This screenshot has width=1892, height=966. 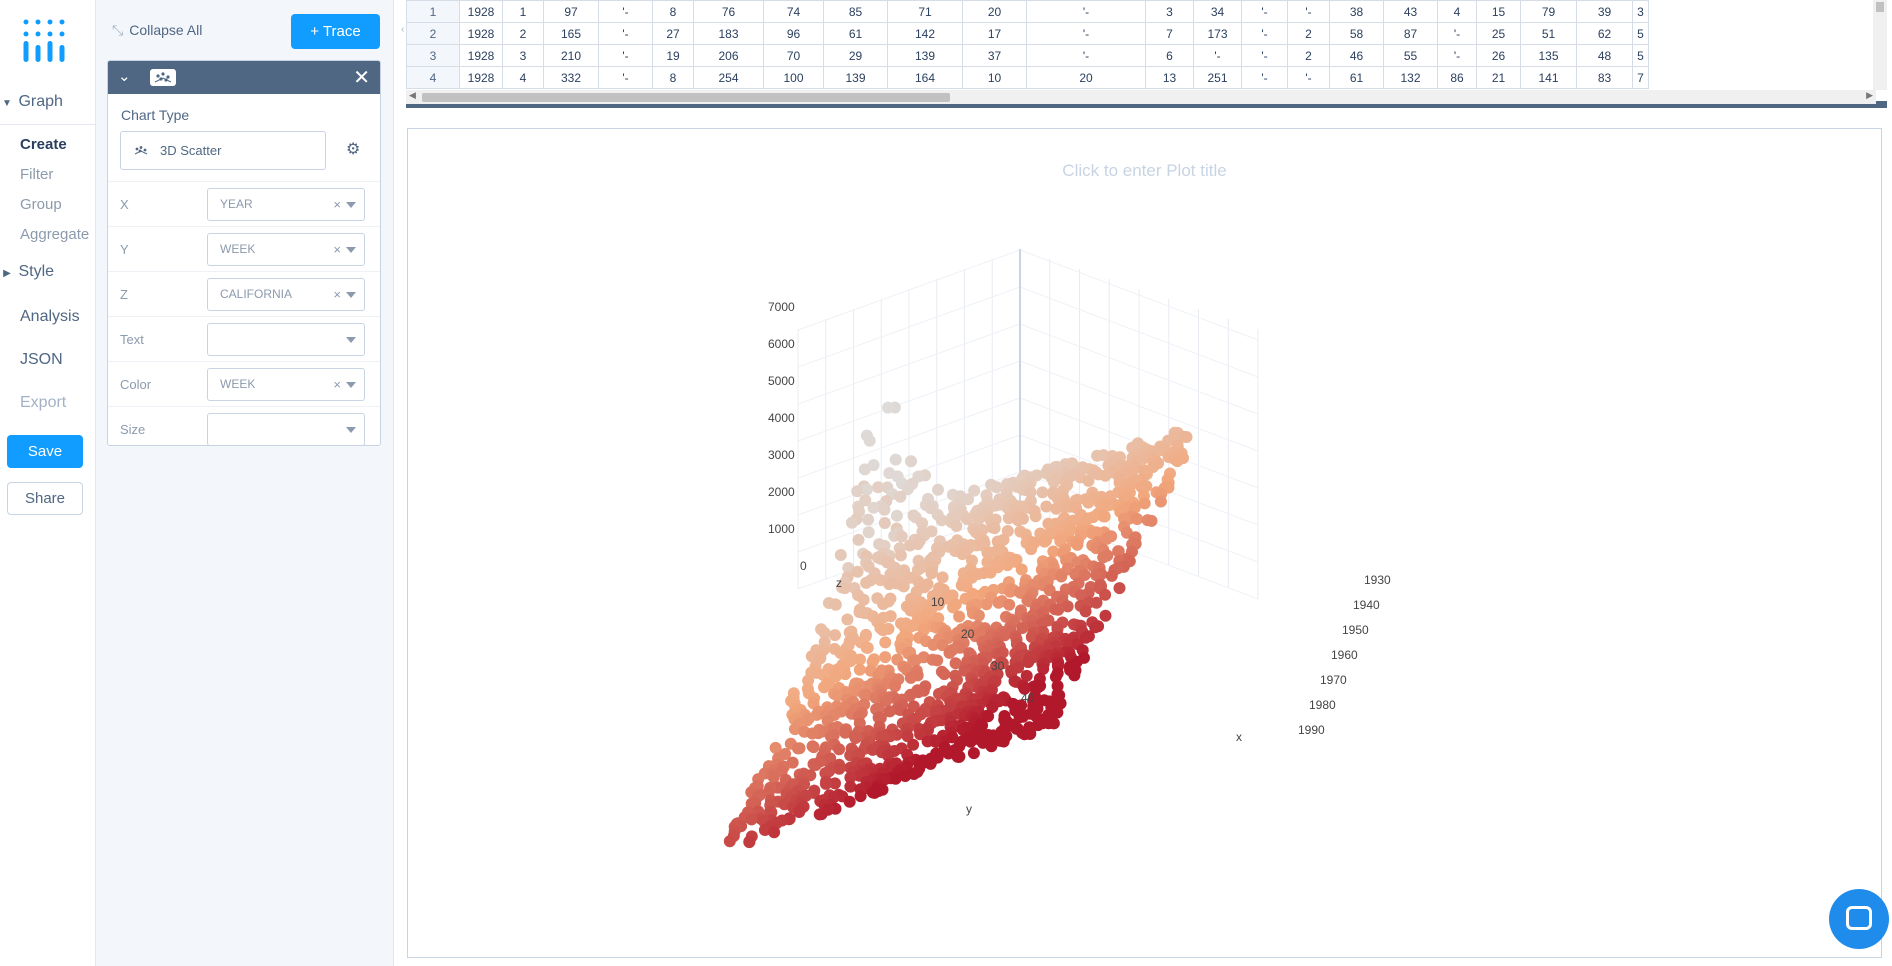 What do you see at coordinates (1548, 77) in the screenshot?
I see `table-cell: 141` at bounding box center [1548, 77].